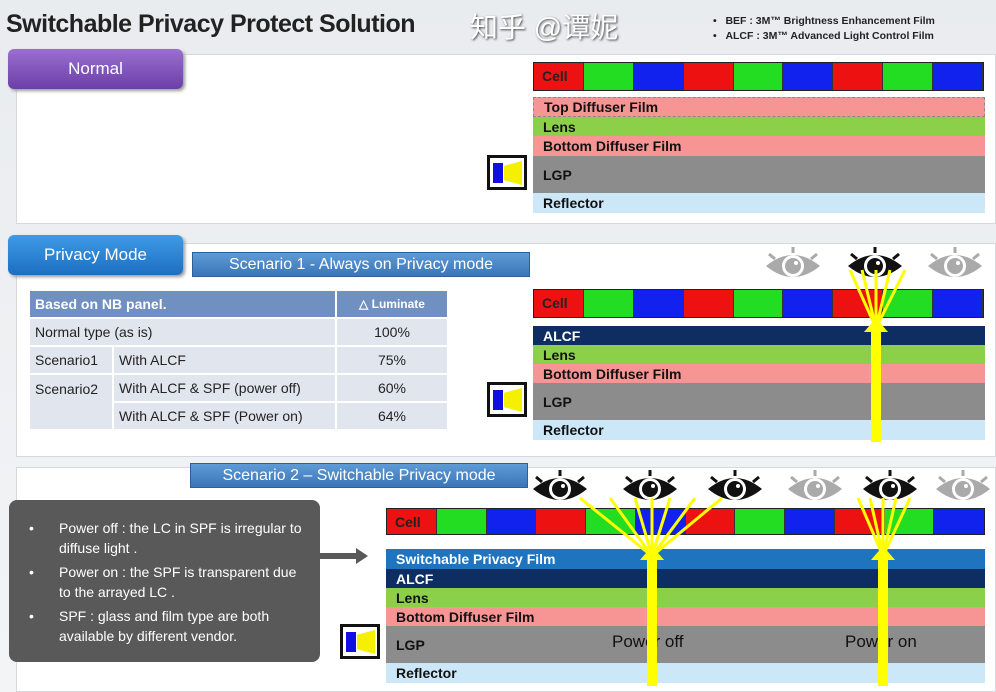 Image resolution: width=996 pixels, height=692 pixels. What do you see at coordinates (759, 203) in the screenshot?
I see `layer-4: Reflector` at bounding box center [759, 203].